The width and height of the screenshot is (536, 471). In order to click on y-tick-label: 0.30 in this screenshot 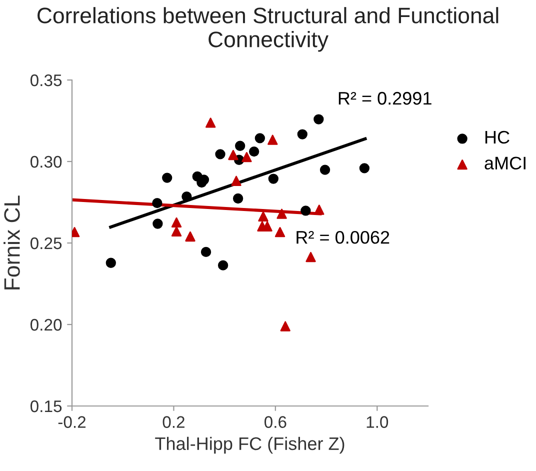, I will do `click(46, 162)`.